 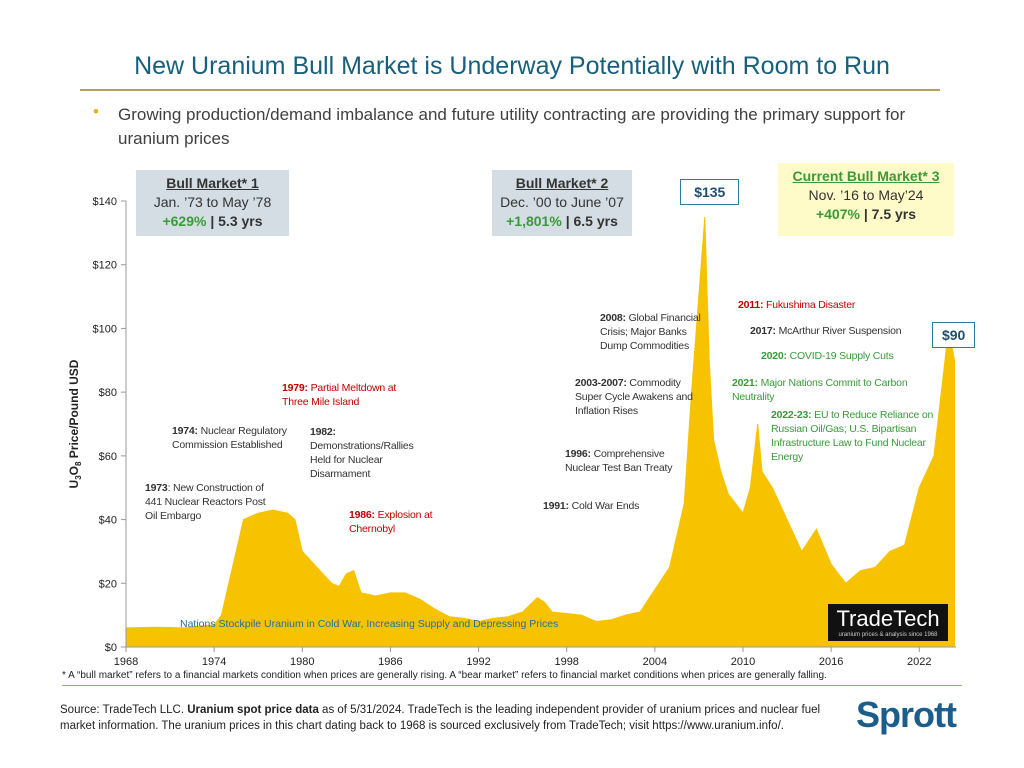 I want to click on y-tick-label: $40, so click(x=108, y=521).